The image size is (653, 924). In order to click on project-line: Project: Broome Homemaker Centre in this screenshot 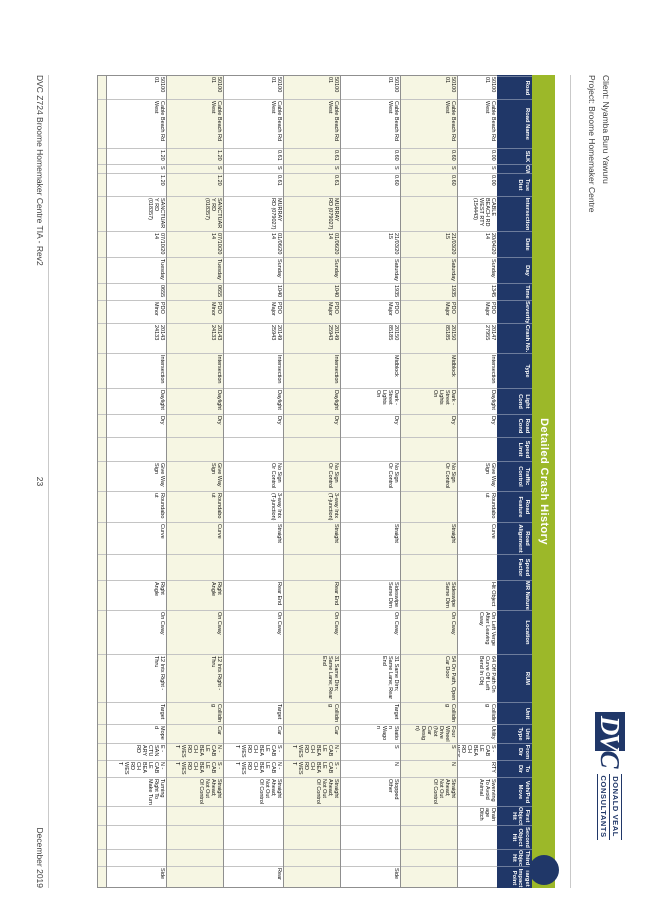, I will do `click(591, 144)`.